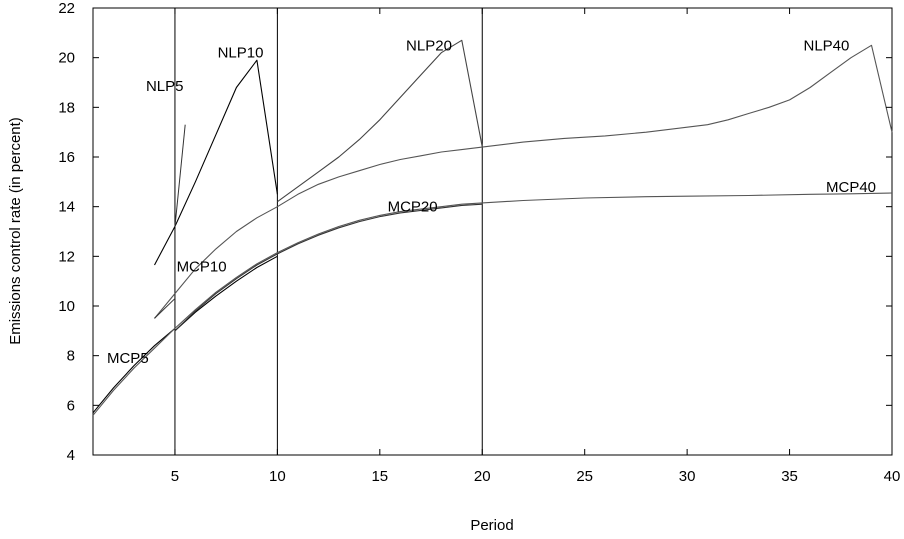  What do you see at coordinates (429, 45) in the screenshot?
I see `series-label-nlp20: NLP20` at bounding box center [429, 45].